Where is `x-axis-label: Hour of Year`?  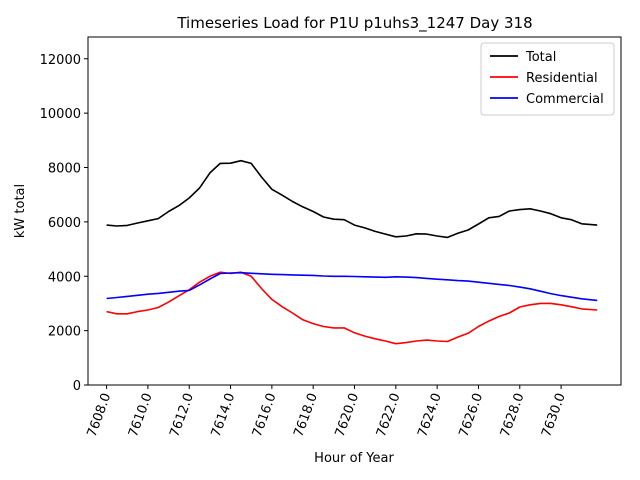 x-axis-label: Hour of Year is located at coordinates (354, 458).